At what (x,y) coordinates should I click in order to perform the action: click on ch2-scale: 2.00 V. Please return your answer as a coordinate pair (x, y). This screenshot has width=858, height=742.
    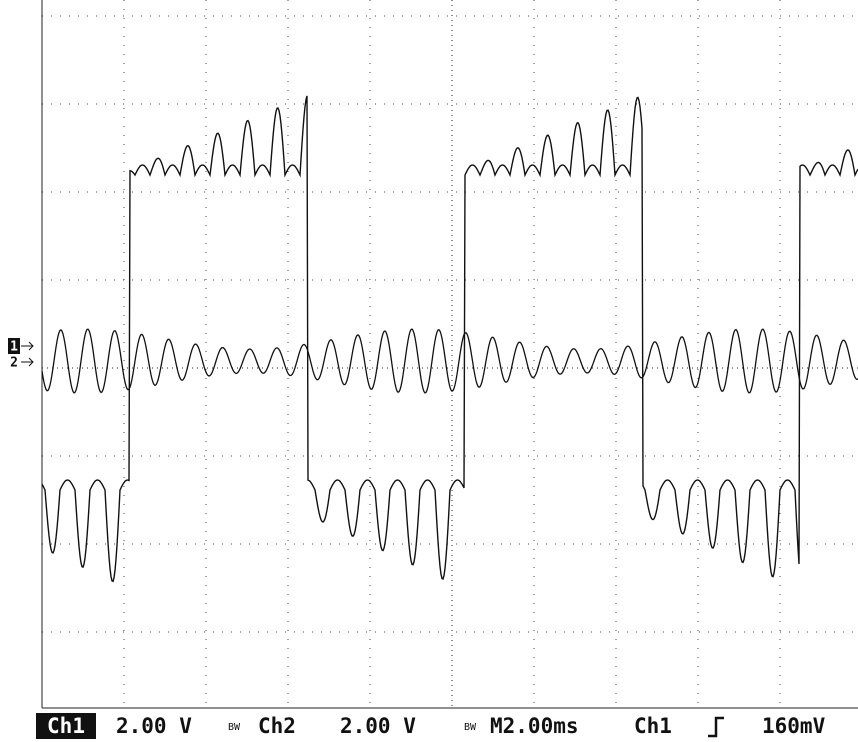
    Looking at the image, I should click on (378, 726).